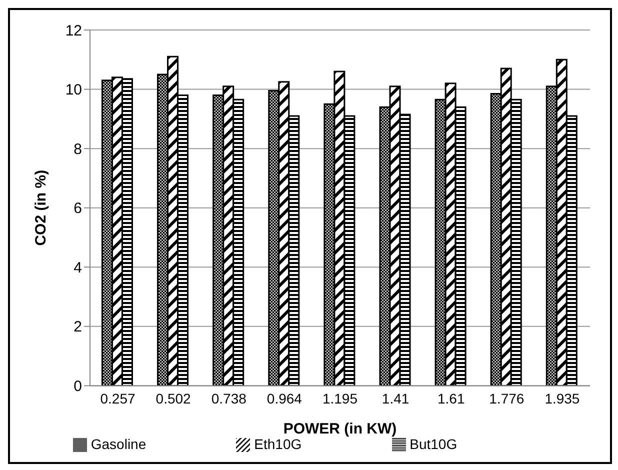 This screenshot has width=618, height=470. What do you see at coordinates (278, 444) in the screenshot?
I see `legend-label: Eth10G` at bounding box center [278, 444].